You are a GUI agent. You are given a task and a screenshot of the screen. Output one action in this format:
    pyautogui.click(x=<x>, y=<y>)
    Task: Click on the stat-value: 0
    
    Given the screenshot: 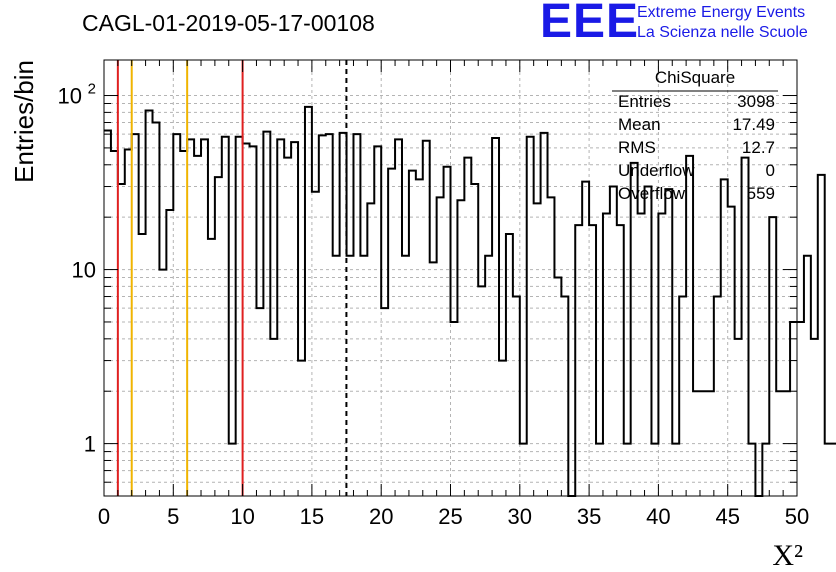 What is the action you would take?
    pyautogui.click(x=770, y=170)
    